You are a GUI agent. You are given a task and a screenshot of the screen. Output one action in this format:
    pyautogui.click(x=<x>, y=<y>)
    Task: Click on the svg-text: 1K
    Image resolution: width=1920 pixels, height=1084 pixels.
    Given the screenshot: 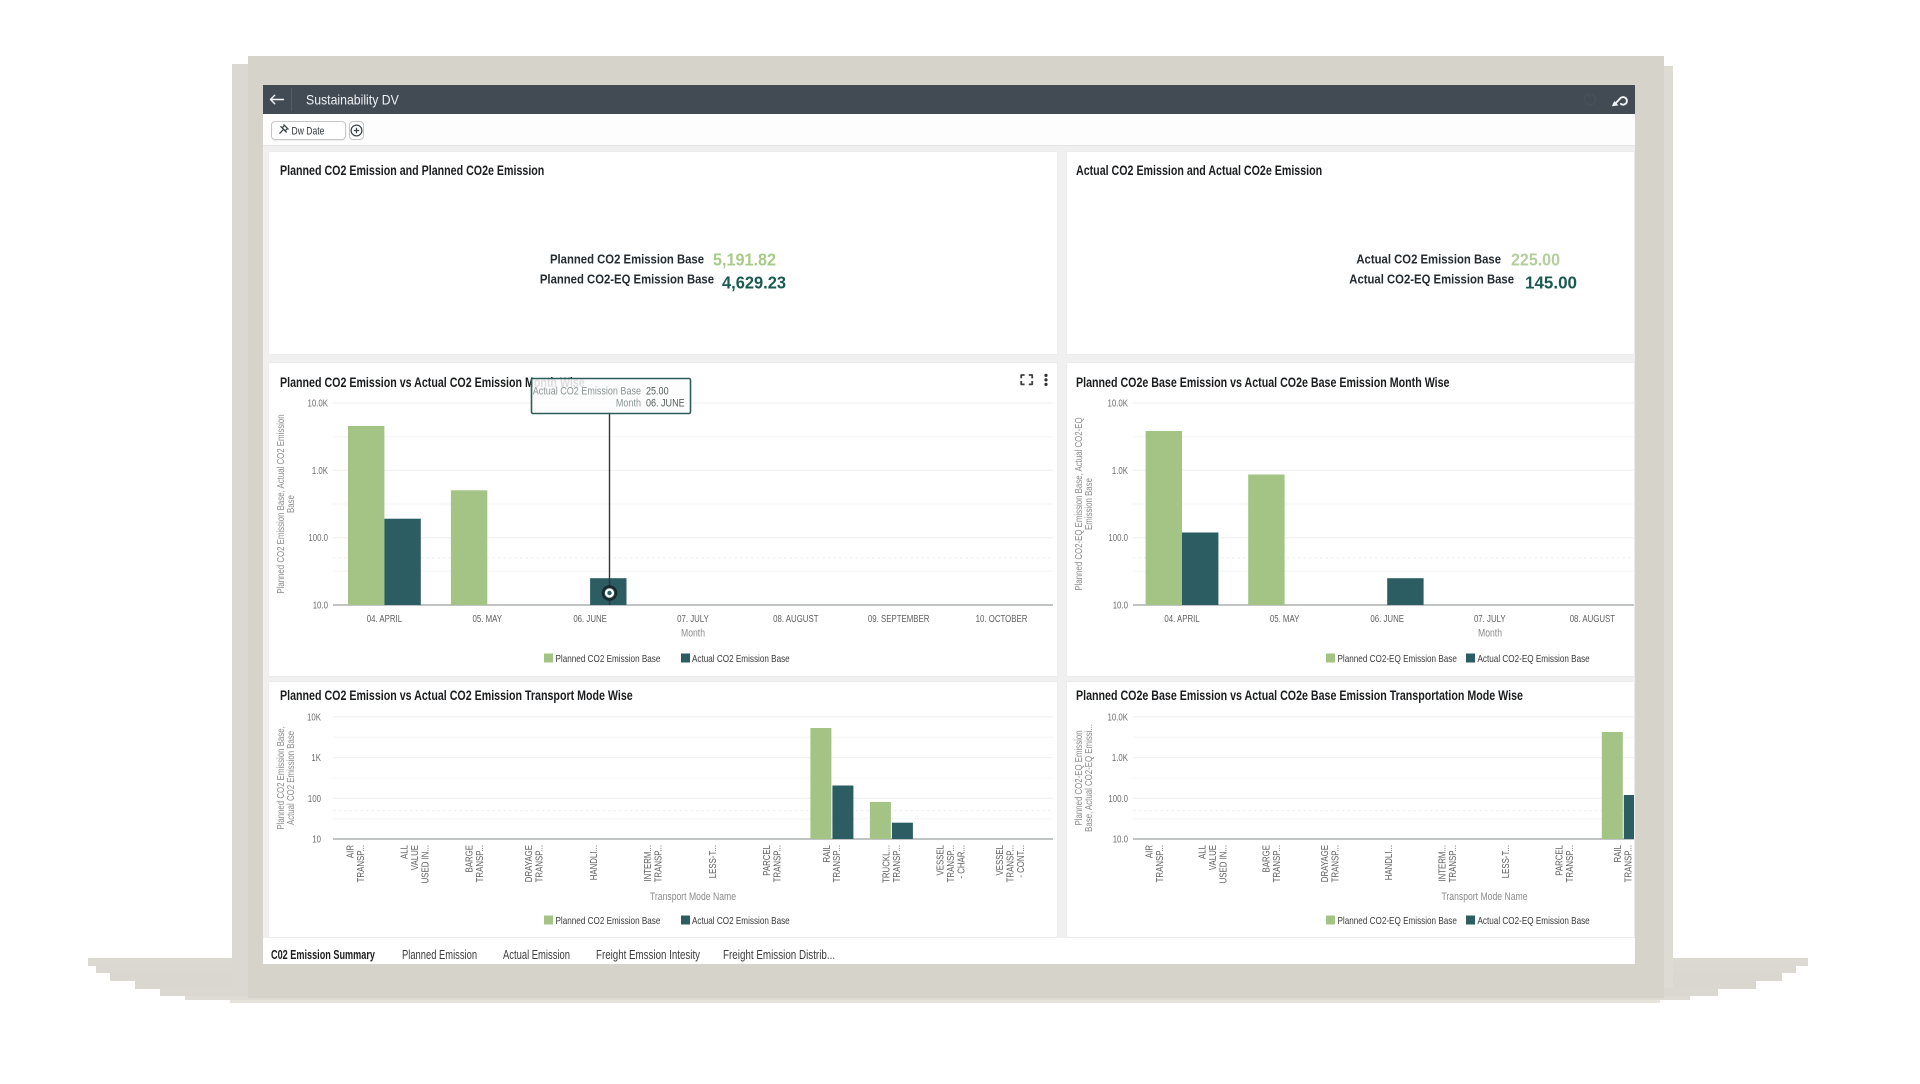 What is the action you would take?
    pyautogui.click(x=316, y=758)
    